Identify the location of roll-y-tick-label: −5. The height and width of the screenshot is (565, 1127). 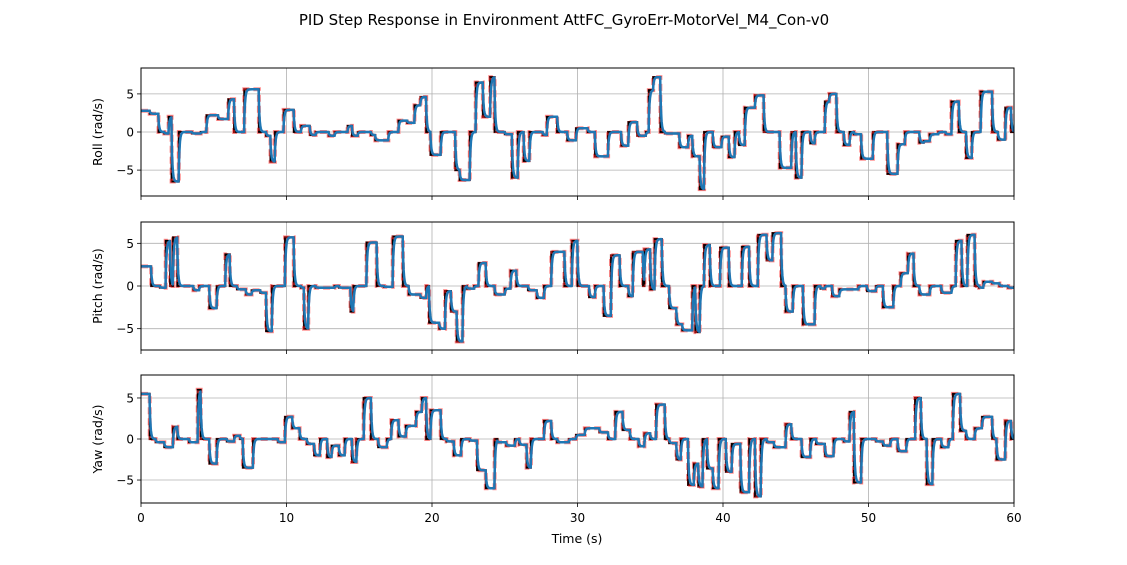
(125, 171).